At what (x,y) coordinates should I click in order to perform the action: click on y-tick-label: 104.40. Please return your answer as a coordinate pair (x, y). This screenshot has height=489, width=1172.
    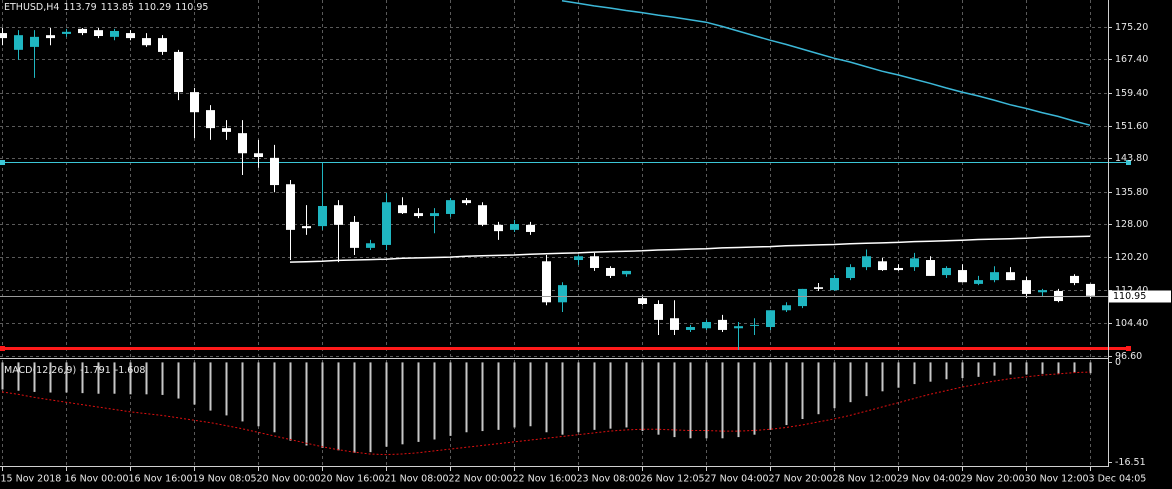
    Looking at the image, I should click on (1131, 323).